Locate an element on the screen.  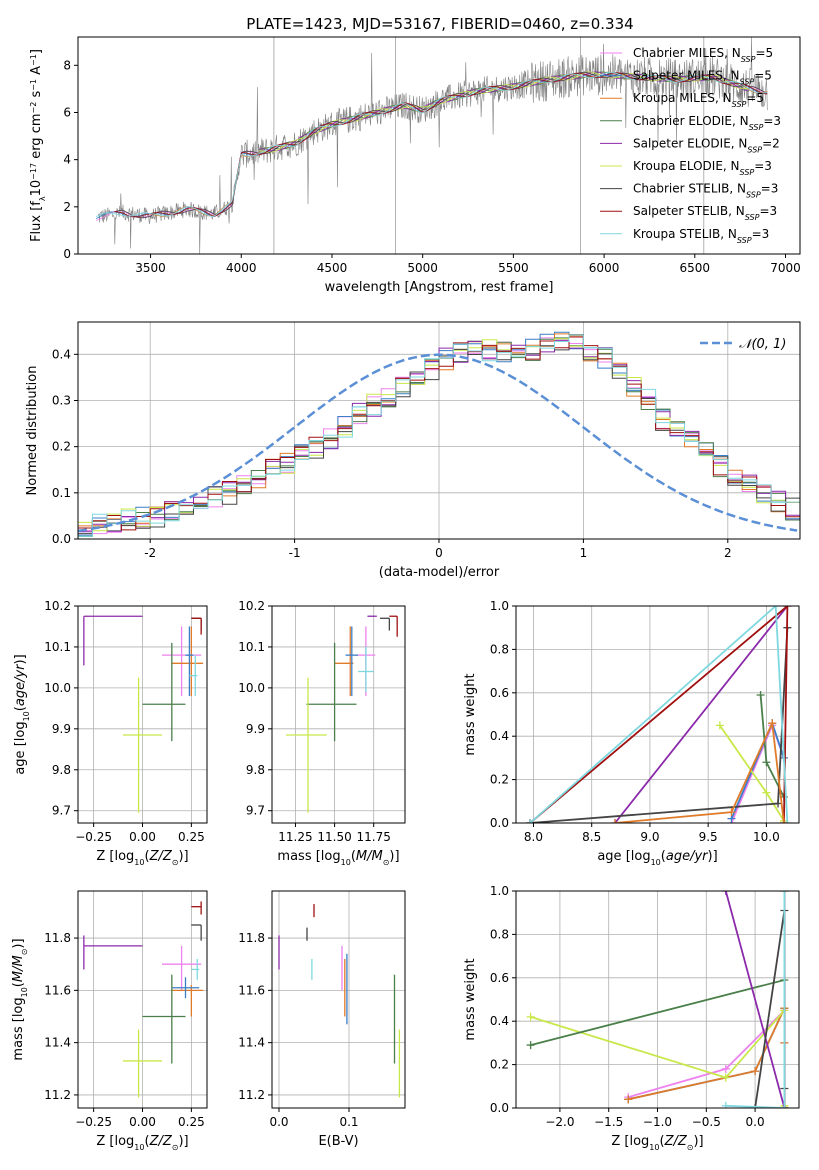
x-tick-label: 9.5 is located at coordinates (708, 837).